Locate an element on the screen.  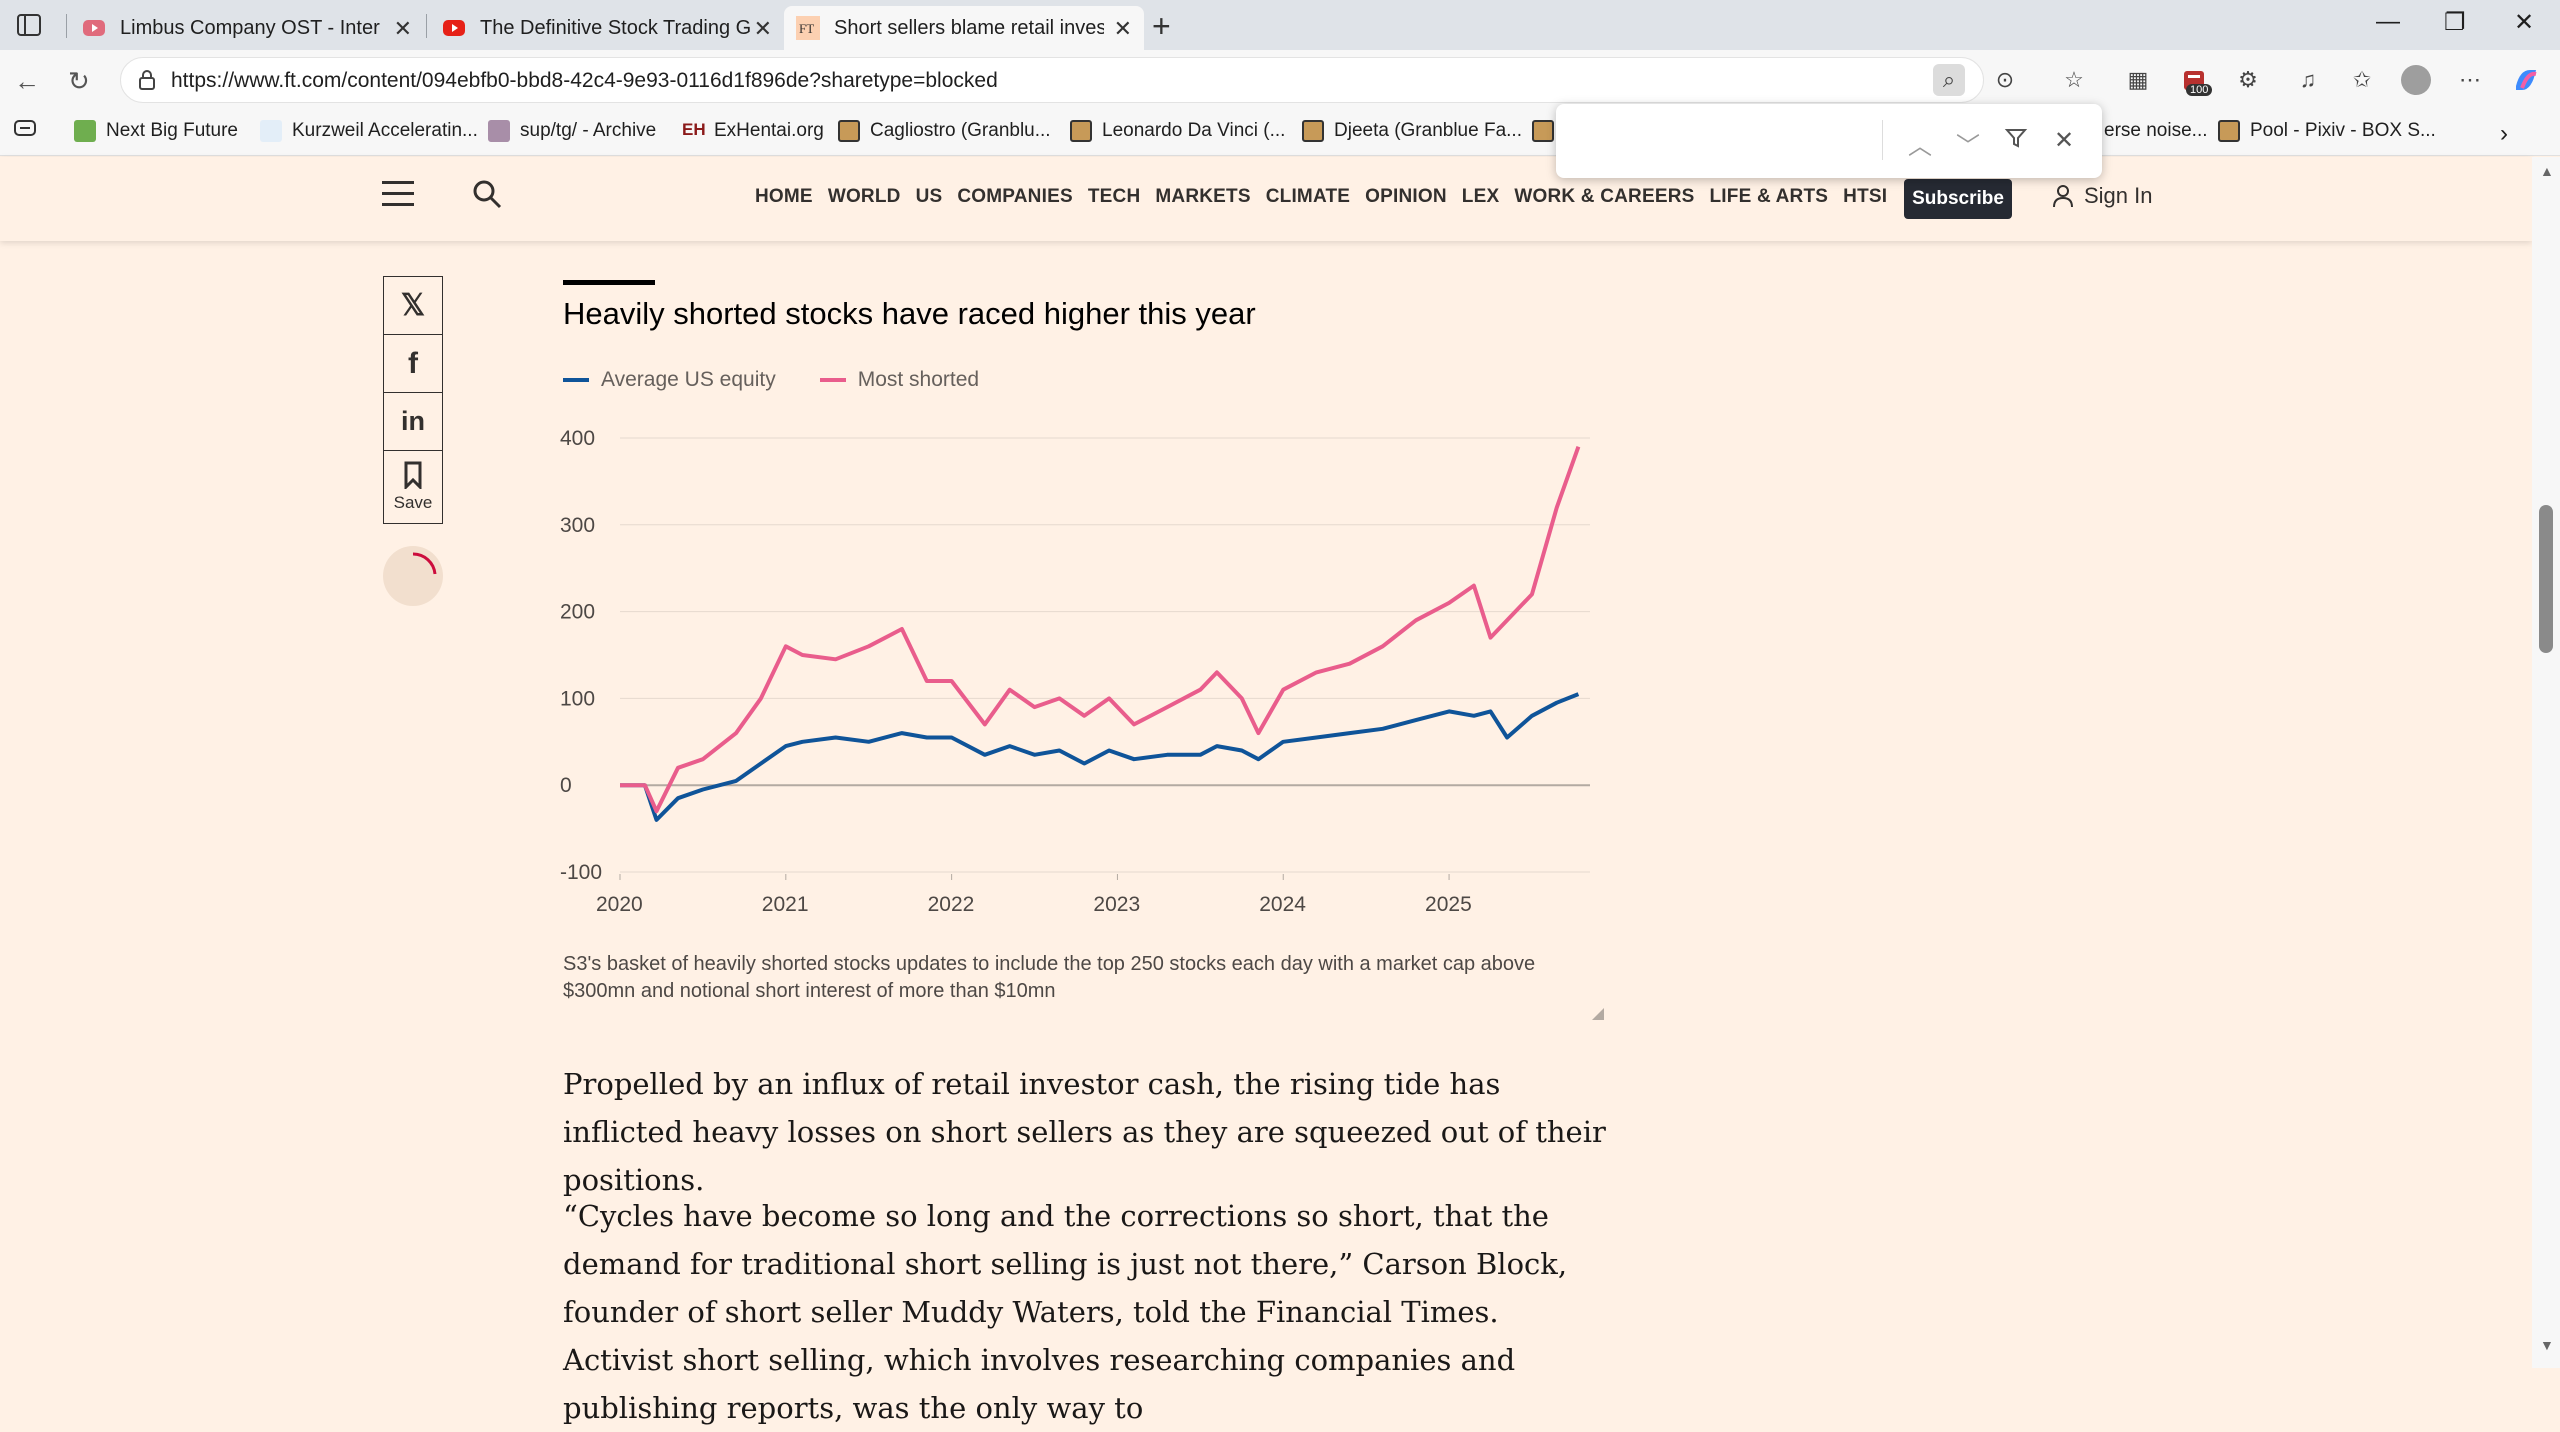
bookmark-item: EH ExHentai.org is located at coordinates (753, 131).